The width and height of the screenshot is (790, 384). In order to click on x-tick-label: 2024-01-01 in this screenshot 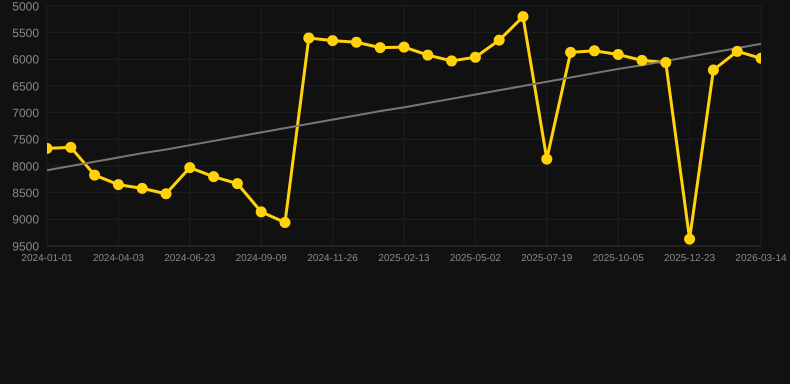, I will do `click(47, 258)`.